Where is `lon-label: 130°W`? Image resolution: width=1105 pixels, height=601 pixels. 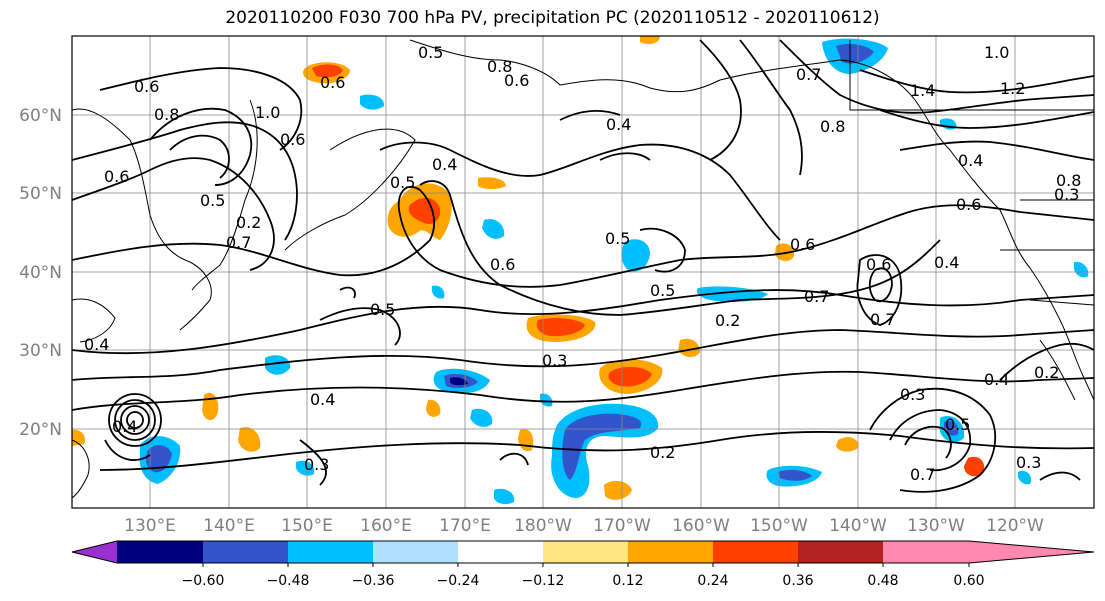
lon-label: 130°W is located at coordinates (936, 526).